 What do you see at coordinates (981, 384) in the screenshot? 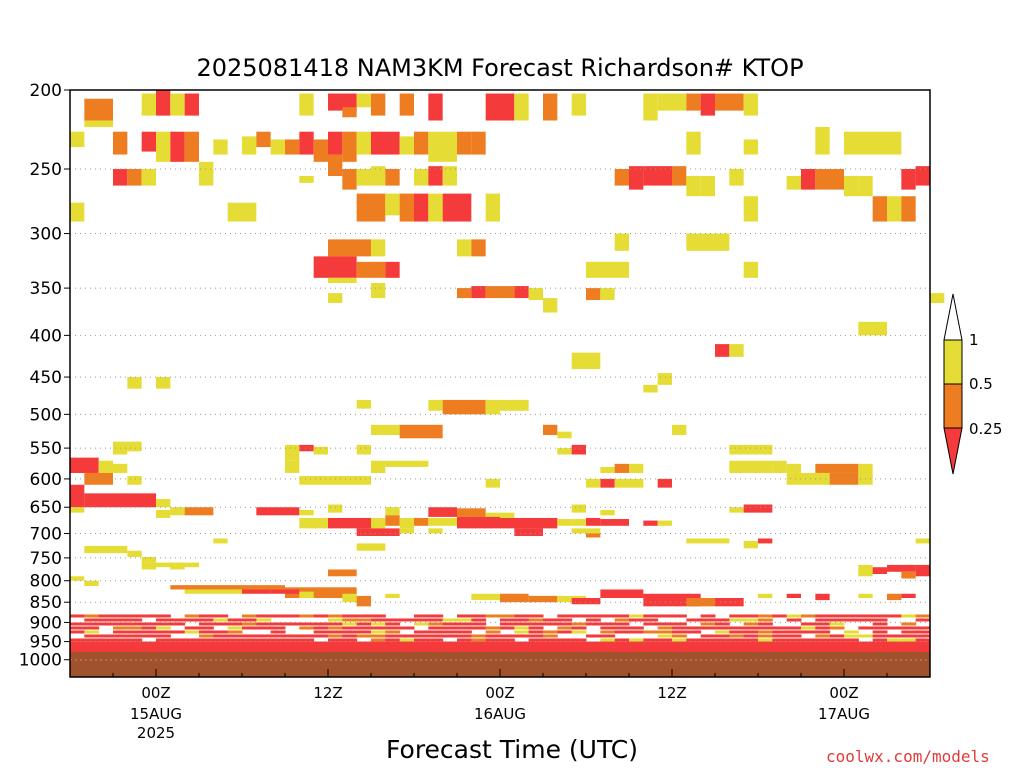
I see `colorbar-label: 0.5` at bounding box center [981, 384].